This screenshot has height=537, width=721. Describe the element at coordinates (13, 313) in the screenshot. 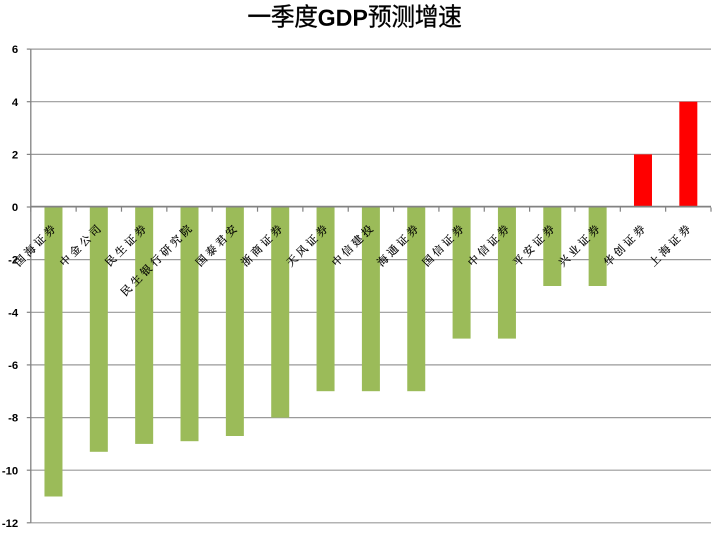

I see `svg-text: -4` at that location.